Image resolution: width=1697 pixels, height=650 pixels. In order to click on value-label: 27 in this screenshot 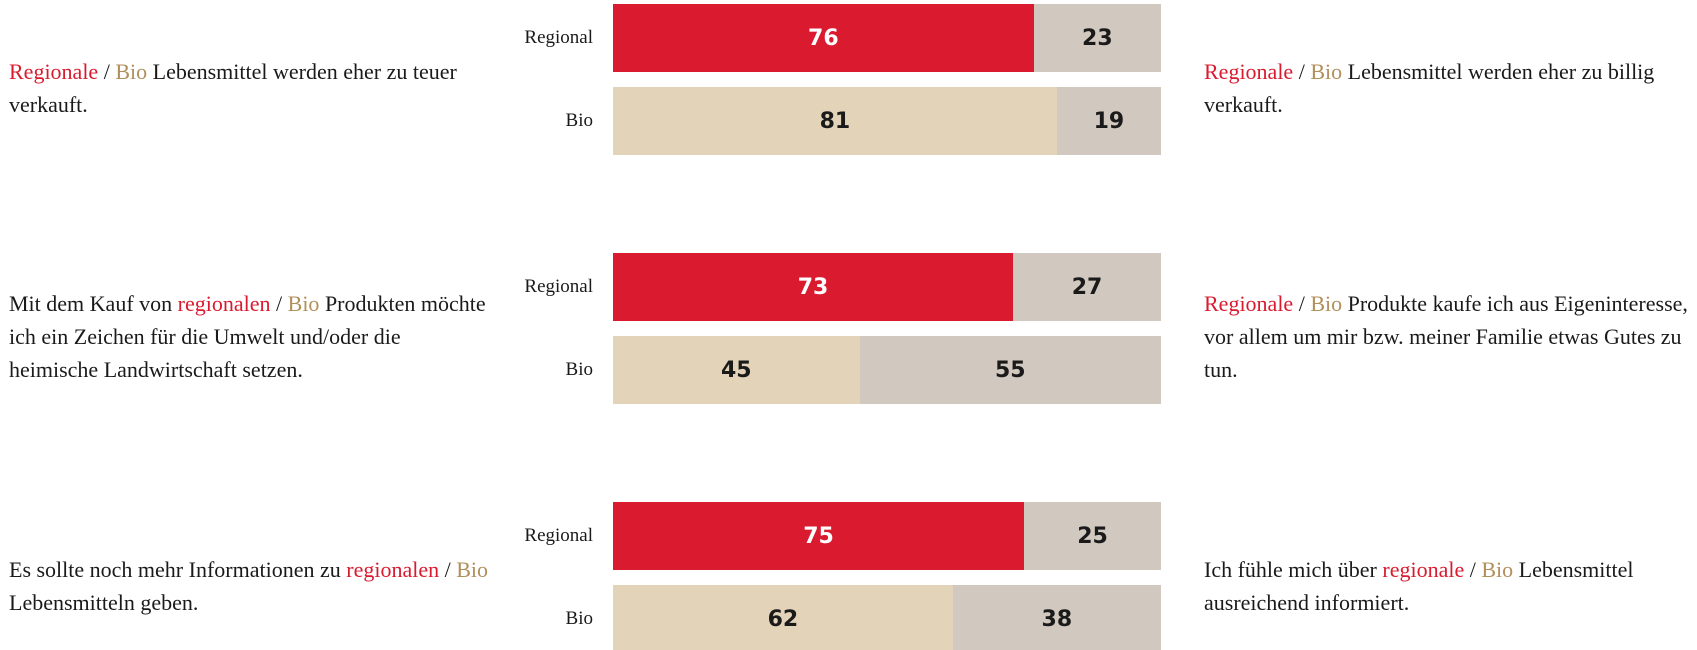, I will do `click(1087, 287)`.